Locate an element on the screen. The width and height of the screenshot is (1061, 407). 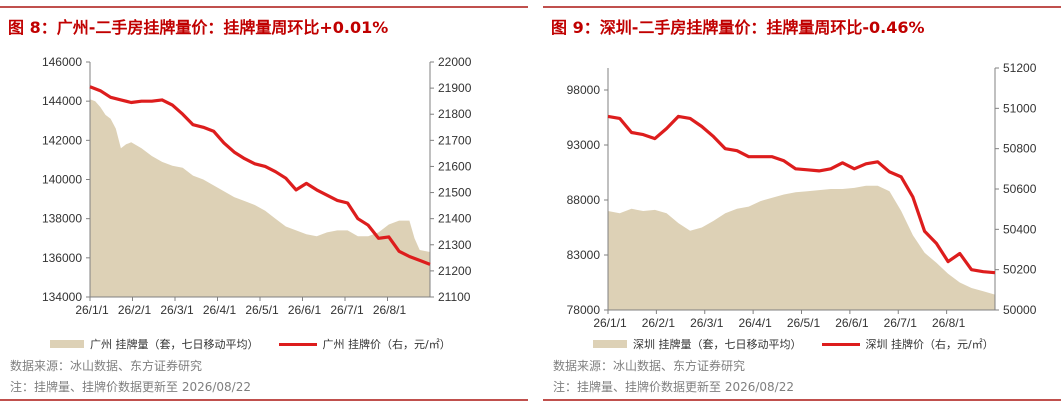
y-right-tick-label: 21400 is located at coordinates (455, 219).